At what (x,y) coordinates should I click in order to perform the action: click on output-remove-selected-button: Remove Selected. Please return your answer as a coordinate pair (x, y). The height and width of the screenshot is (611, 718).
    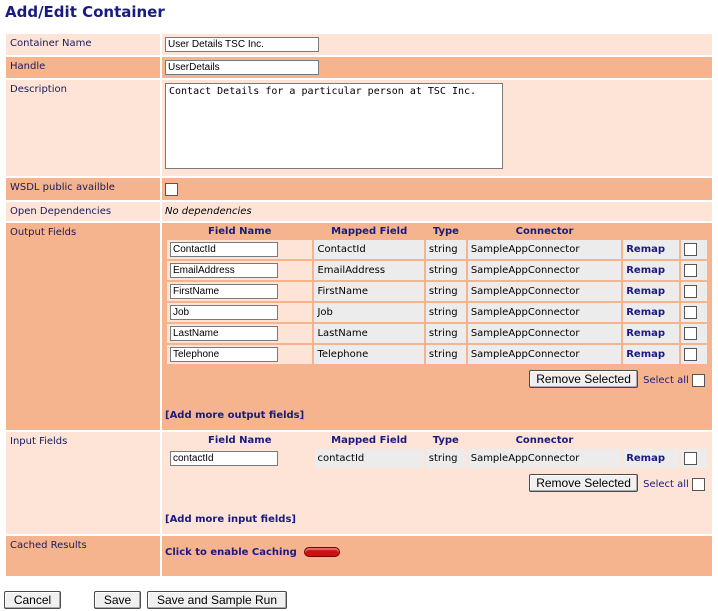
    Looking at the image, I should click on (583, 379).